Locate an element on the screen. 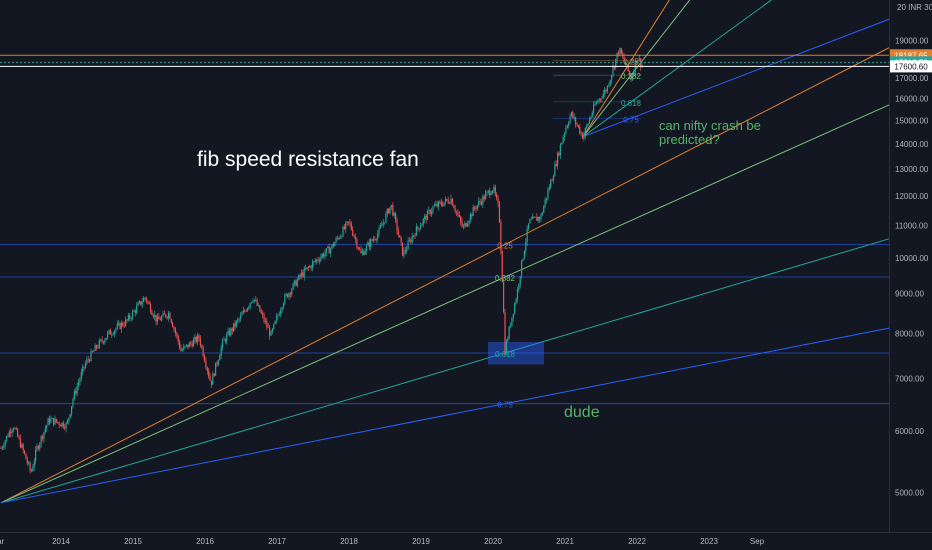 Image resolution: width=932 pixels, height=550 pixels. fan-level-label: 0.618 is located at coordinates (505, 354).